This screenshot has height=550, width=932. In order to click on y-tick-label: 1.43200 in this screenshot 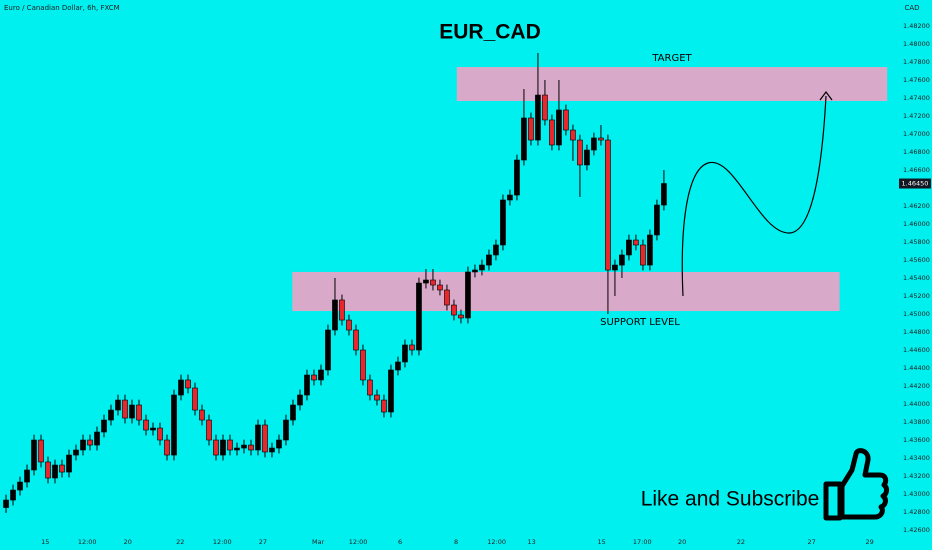, I will do `click(916, 476)`.